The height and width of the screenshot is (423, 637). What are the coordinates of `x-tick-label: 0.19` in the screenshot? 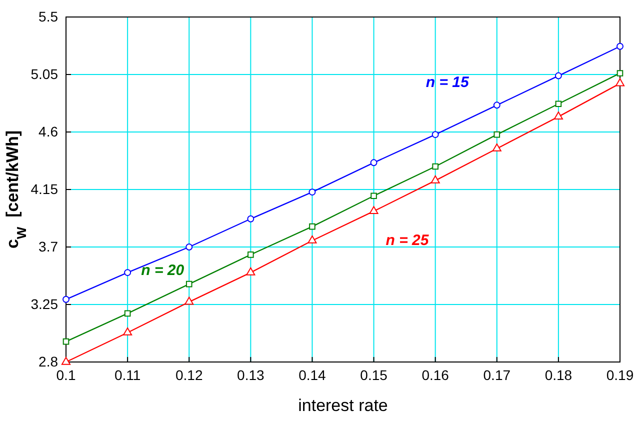 It's located at (620, 374).